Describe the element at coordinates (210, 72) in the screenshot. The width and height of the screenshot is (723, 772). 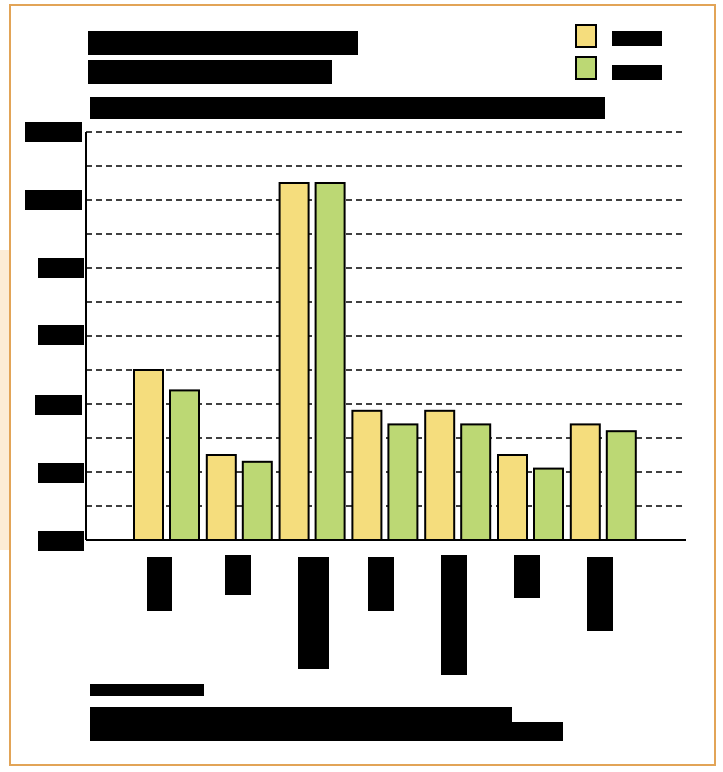
I see `chart-subtitle` at that location.